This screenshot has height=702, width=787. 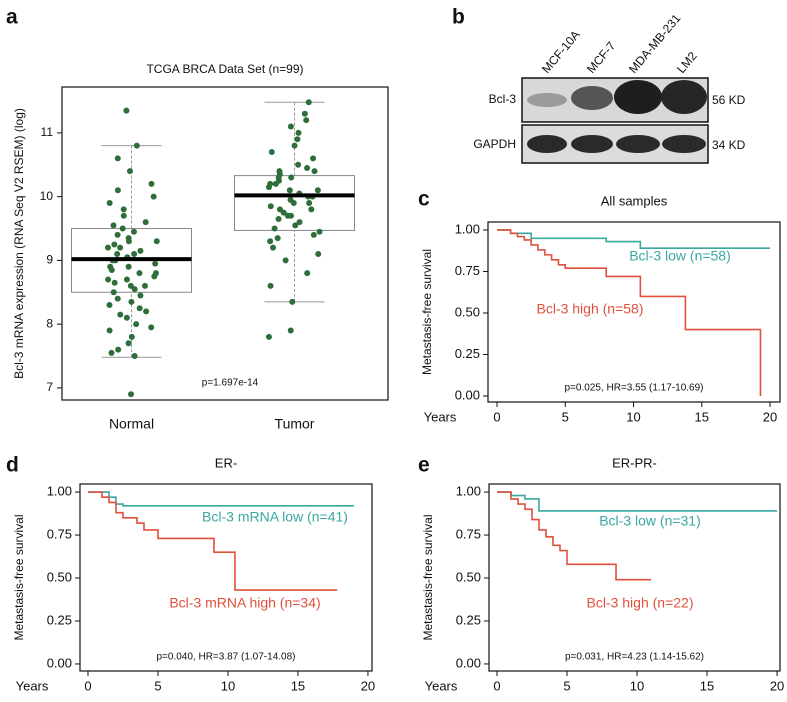 What do you see at coordinates (634, 462) in the screenshot?
I see `chart-title: ER-PR-` at bounding box center [634, 462].